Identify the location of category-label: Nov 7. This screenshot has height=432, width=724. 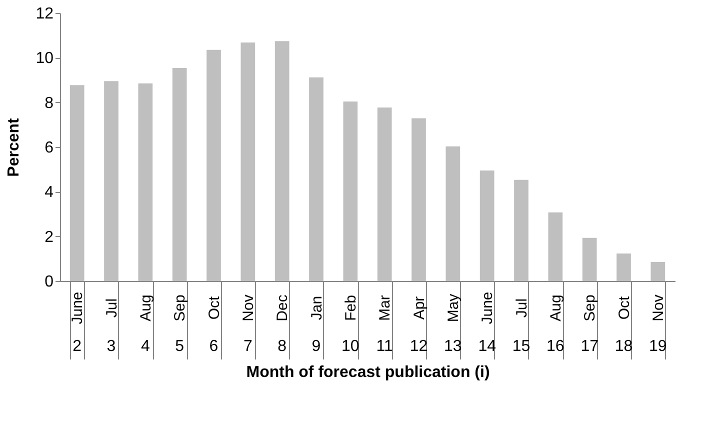
(248, 324).